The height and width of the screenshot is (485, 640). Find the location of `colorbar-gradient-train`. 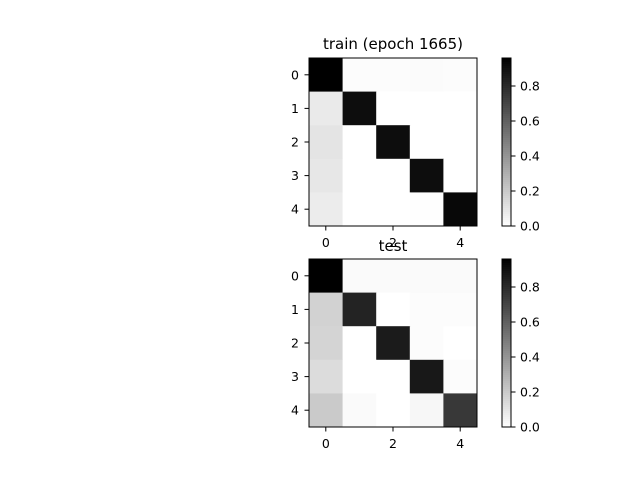

colorbar-gradient-train is located at coordinates (506, 142).